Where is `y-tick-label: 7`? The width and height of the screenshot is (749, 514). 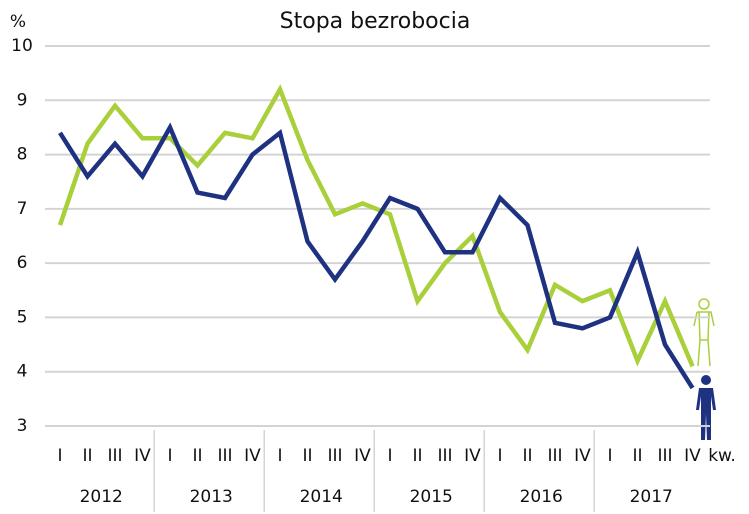
y-tick-label: 7 is located at coordinates (22, 209).